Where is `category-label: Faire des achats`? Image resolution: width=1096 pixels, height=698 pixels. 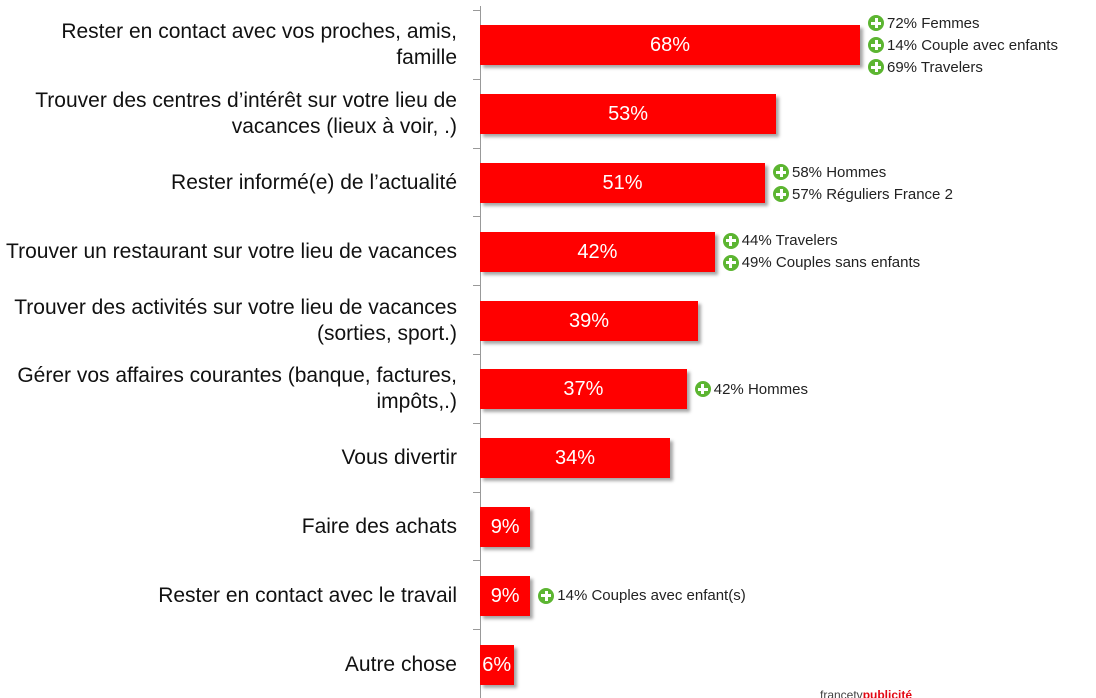 category-label: Faire des achats is located at coordinates (379, 526).